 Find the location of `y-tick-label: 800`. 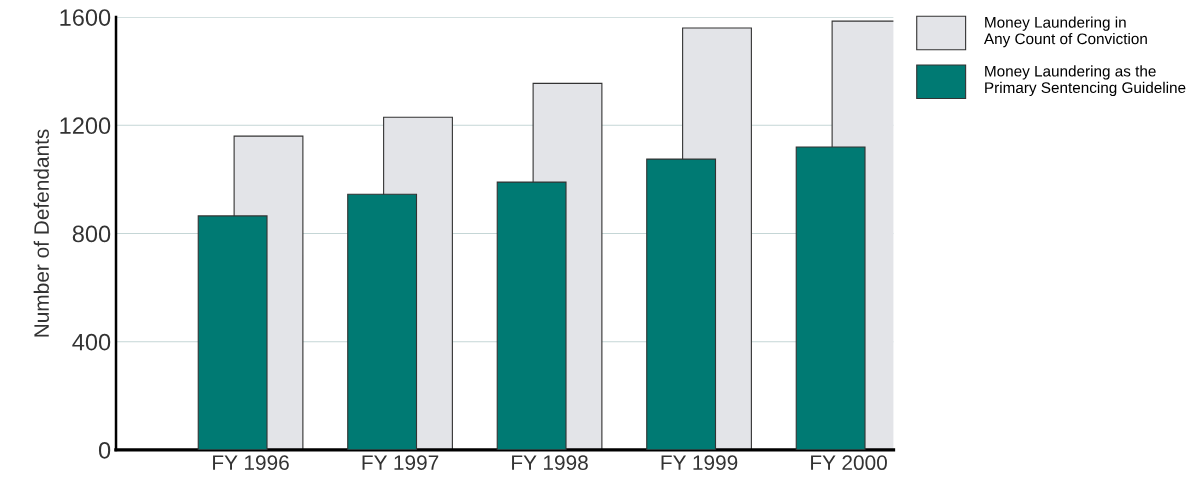

y-tick-label: 800 is located at coordinates (91, 234).